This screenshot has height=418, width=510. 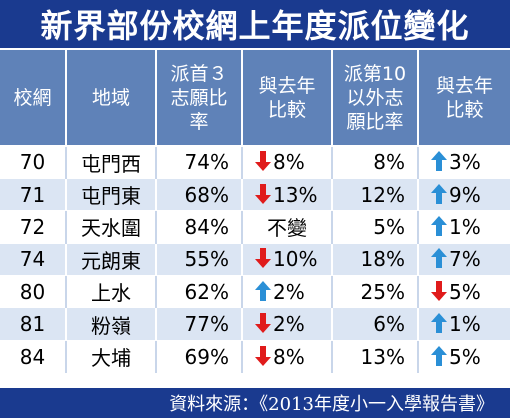 I want to click on first-choice-rate-cell: 68%, so click(x=199, y=195).